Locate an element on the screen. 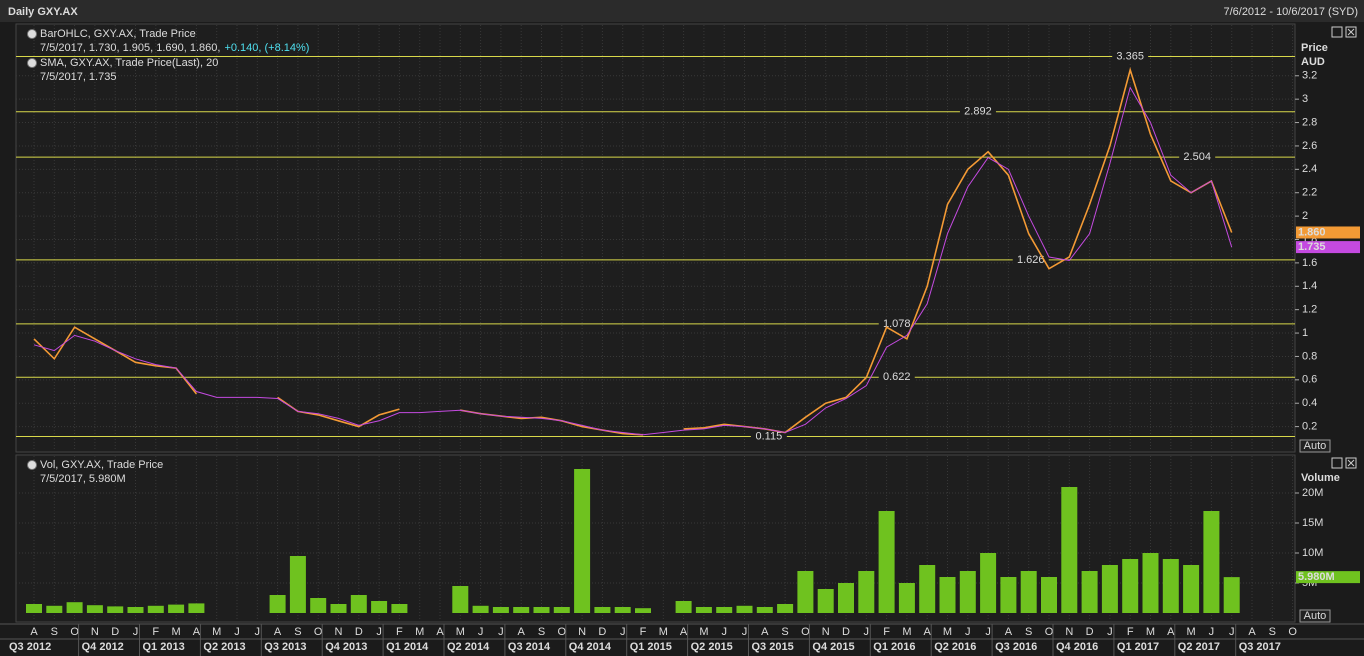 Image resolution: width=1364 pixels, height=656 pixels. y-tick-label: 0.4 is located at coordinates (1309, 403).